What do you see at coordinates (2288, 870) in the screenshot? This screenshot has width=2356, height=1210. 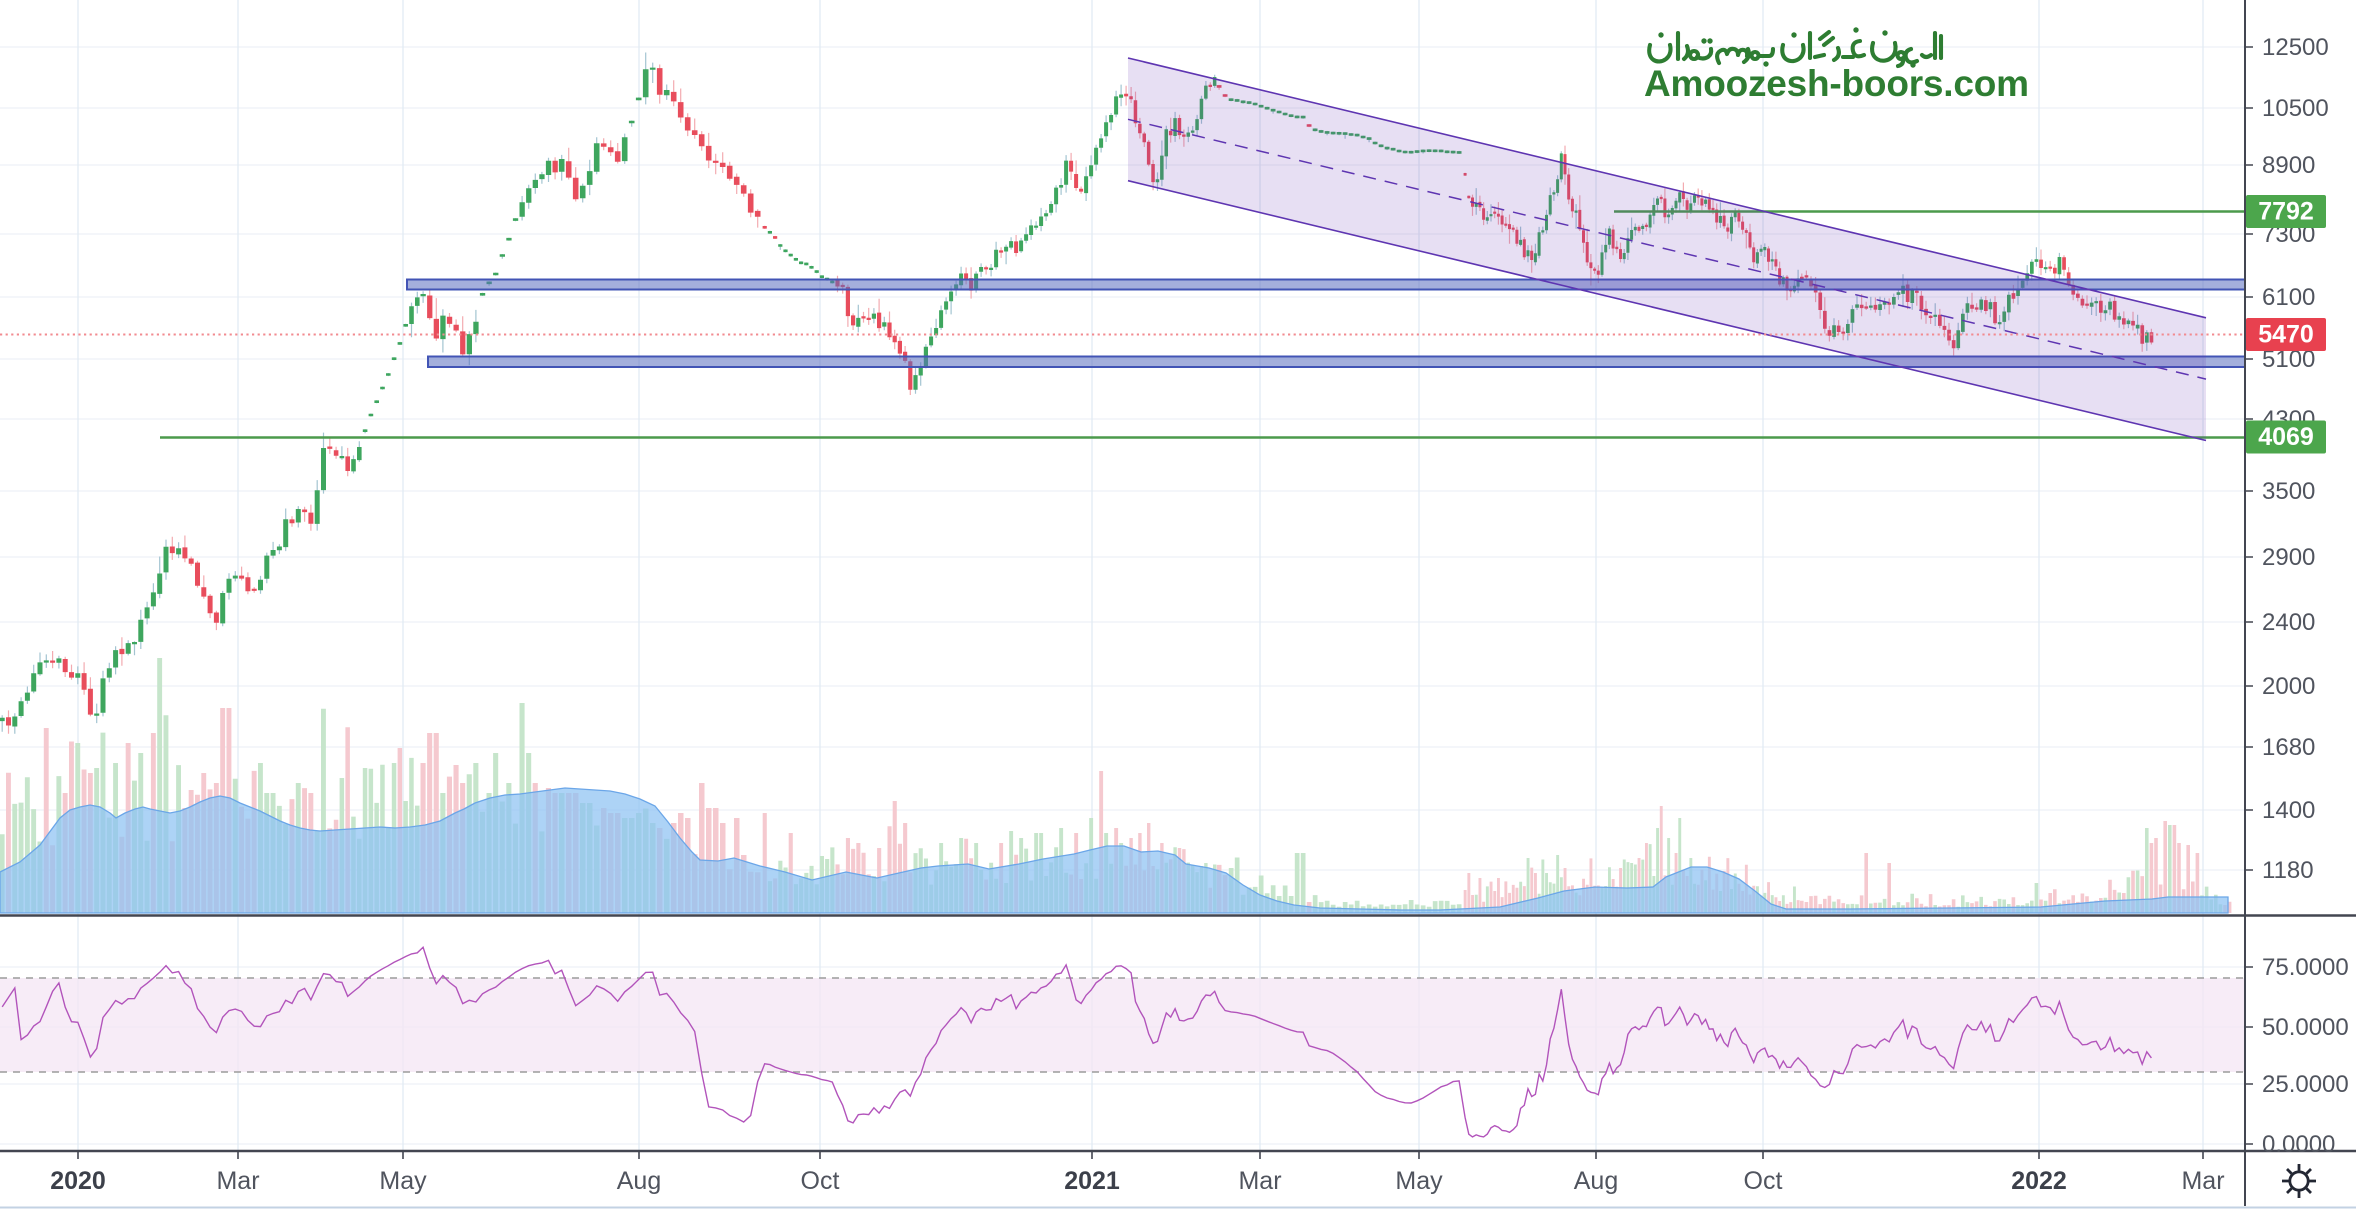 I see `svg-text: 1180` at bounding box center [2288, 870].